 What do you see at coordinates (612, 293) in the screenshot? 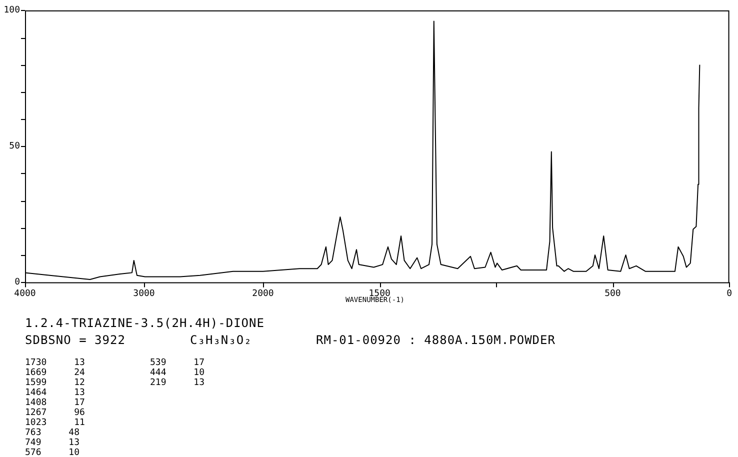
I see `x-tick-label: 500` at bounding box center [612, 293].